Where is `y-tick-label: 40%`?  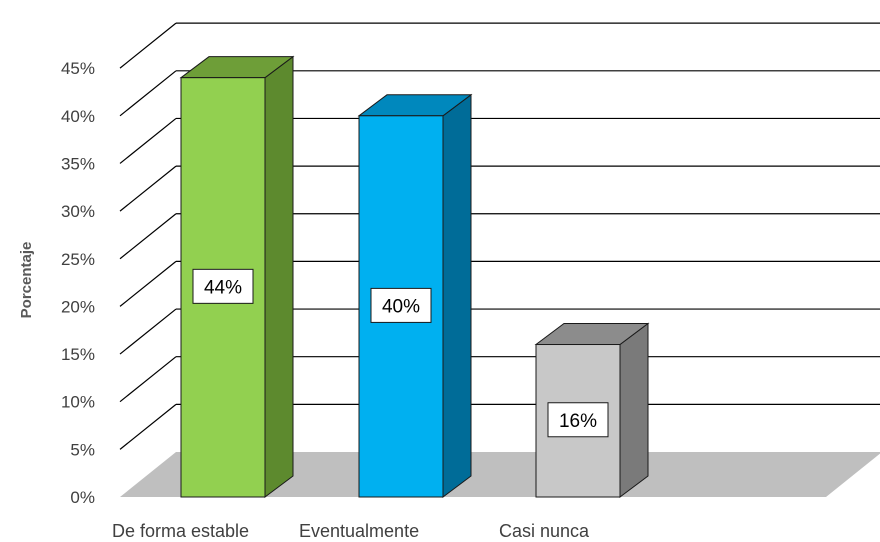 y-tick-label: 40% is located at coordinates (78, 116).